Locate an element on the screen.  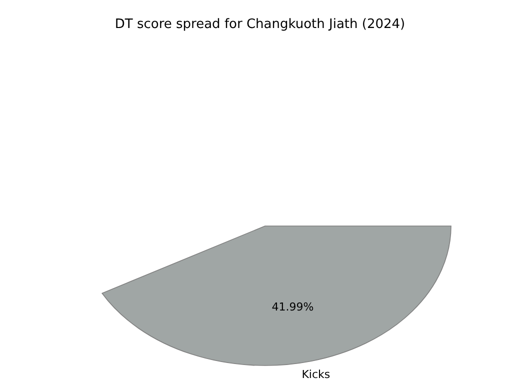
data-label: 41.99% is located at coordinates (293, 307).